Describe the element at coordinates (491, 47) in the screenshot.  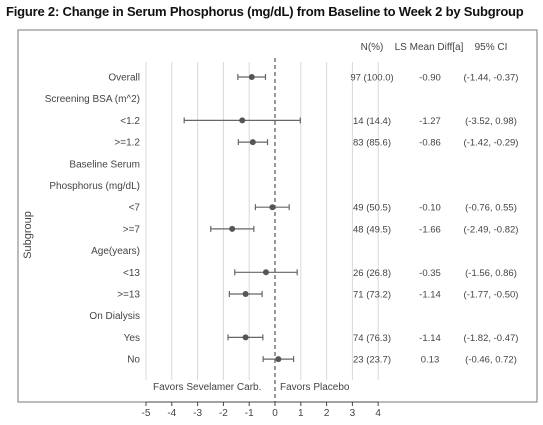
I see `column-header-ci: 95% CI` at that location.